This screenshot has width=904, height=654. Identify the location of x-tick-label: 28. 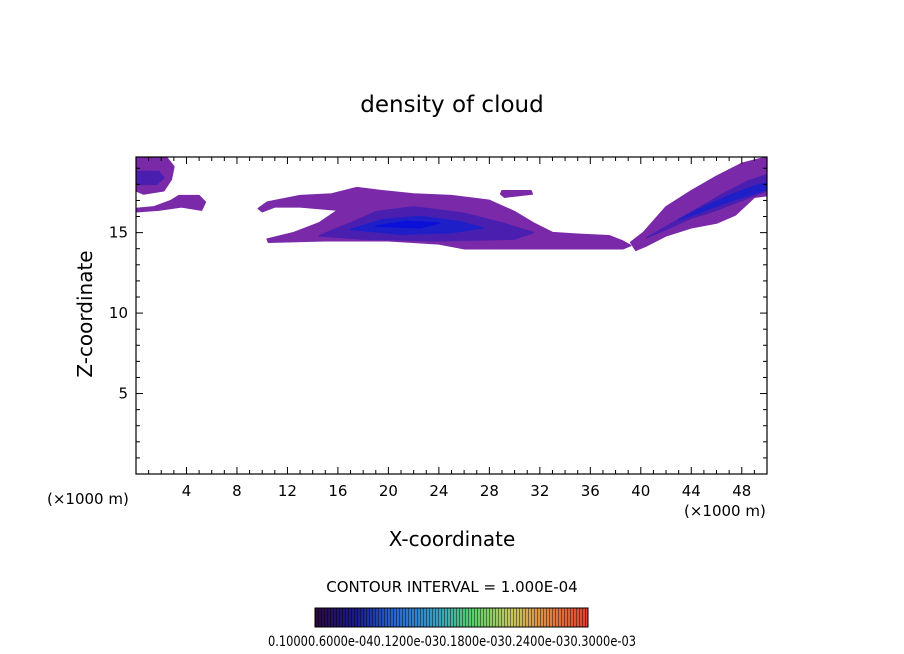
(489, 491).